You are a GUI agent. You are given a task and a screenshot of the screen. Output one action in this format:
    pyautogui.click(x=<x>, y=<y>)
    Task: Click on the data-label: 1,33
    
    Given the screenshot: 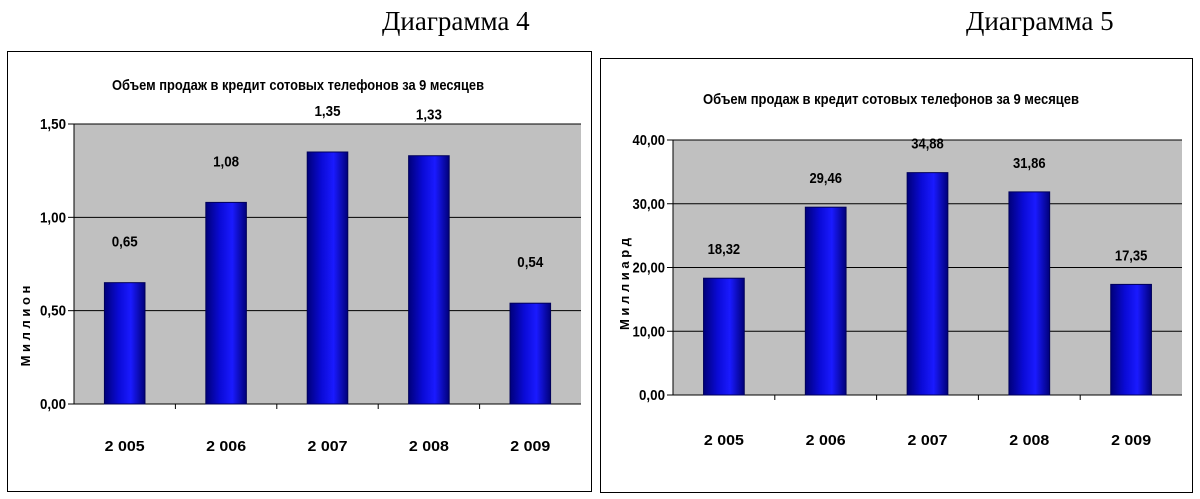 What is the action you would take?
    pyautogui.click(x=429, y=115)
    